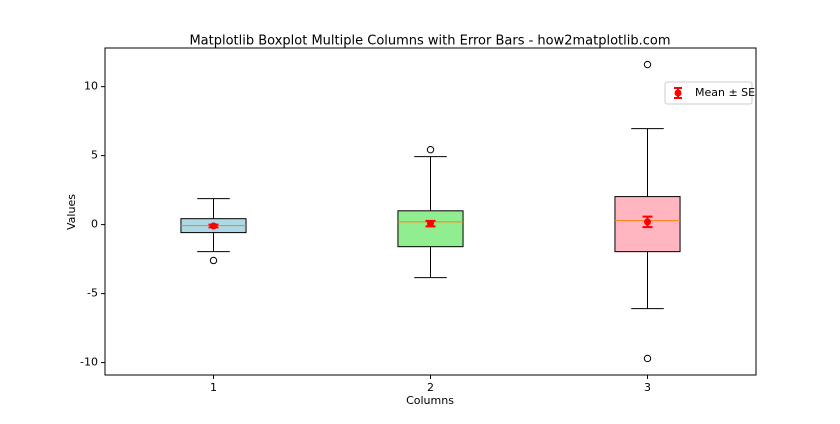 This screenshot has height=424, width=840. I want to click on box, so click(430, 229).